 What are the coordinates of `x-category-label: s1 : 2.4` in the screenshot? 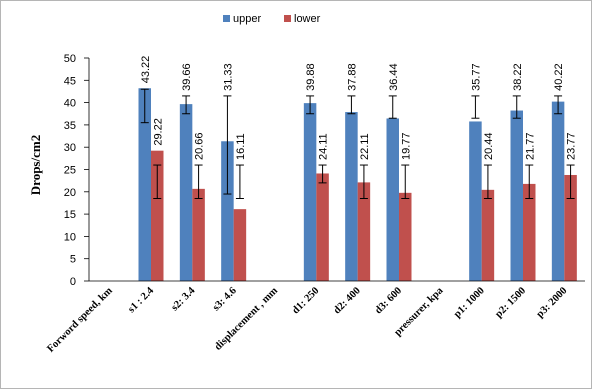 It's located at (141, 300).